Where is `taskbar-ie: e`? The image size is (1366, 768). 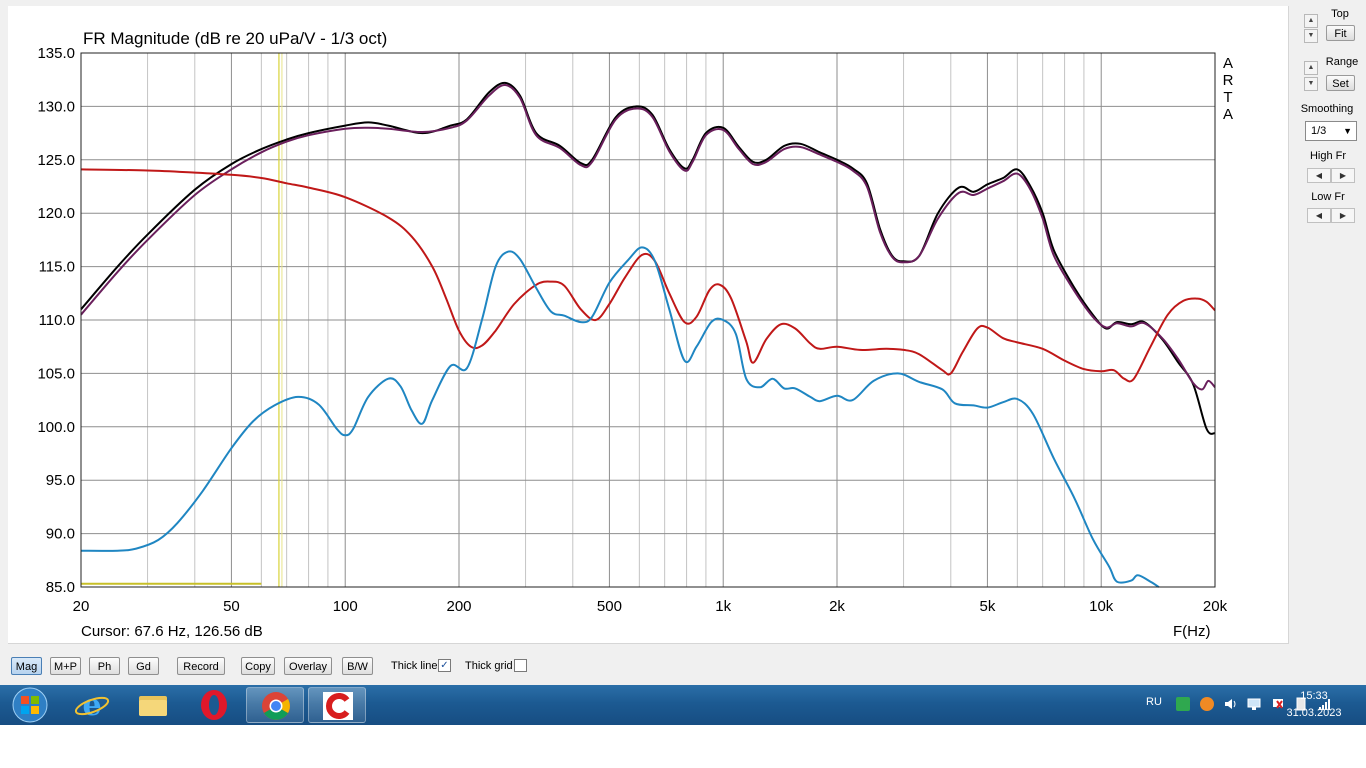
taskbar-ie: e is located at coordinates (92, 705).